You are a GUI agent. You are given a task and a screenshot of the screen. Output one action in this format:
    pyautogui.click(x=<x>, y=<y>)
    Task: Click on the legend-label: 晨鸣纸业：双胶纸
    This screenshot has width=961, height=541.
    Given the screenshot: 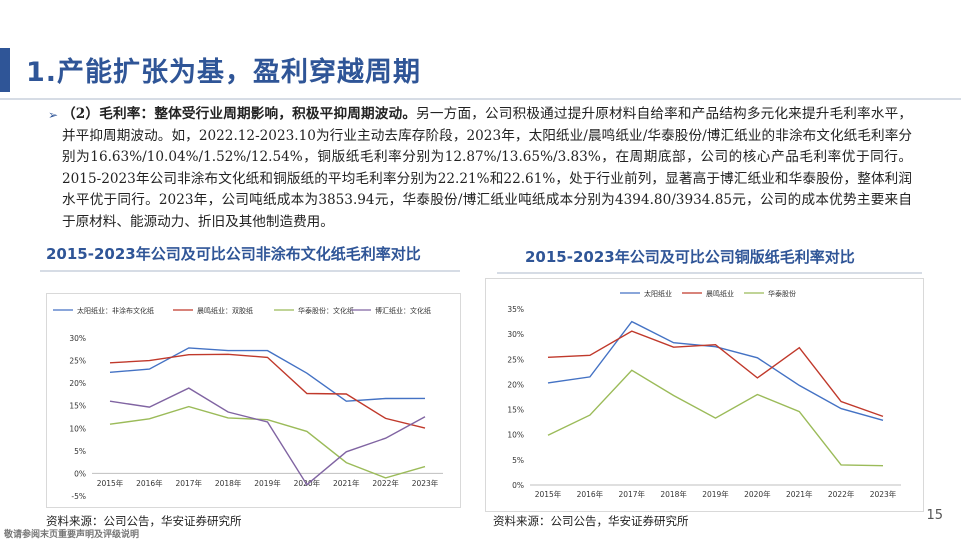 What is the action you would take?
    pyautogui.click(x=225, y=310)
    